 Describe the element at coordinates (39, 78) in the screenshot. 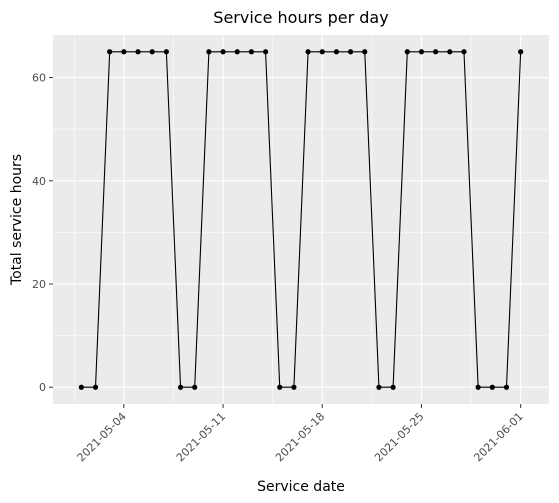

I see `y-tick-label: 60` at that location.